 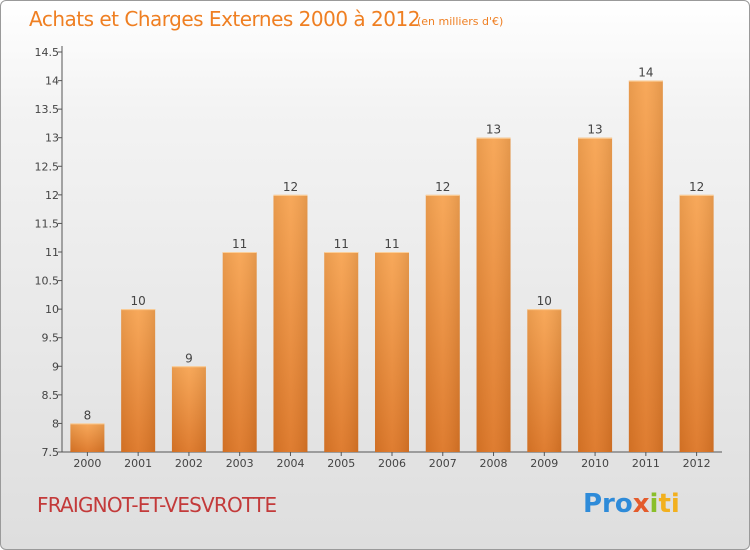 What do you see at coordinates (47, 109) in the screenshot?
I see `y-tick-label: 13.5` at bounding box center [47, 109].